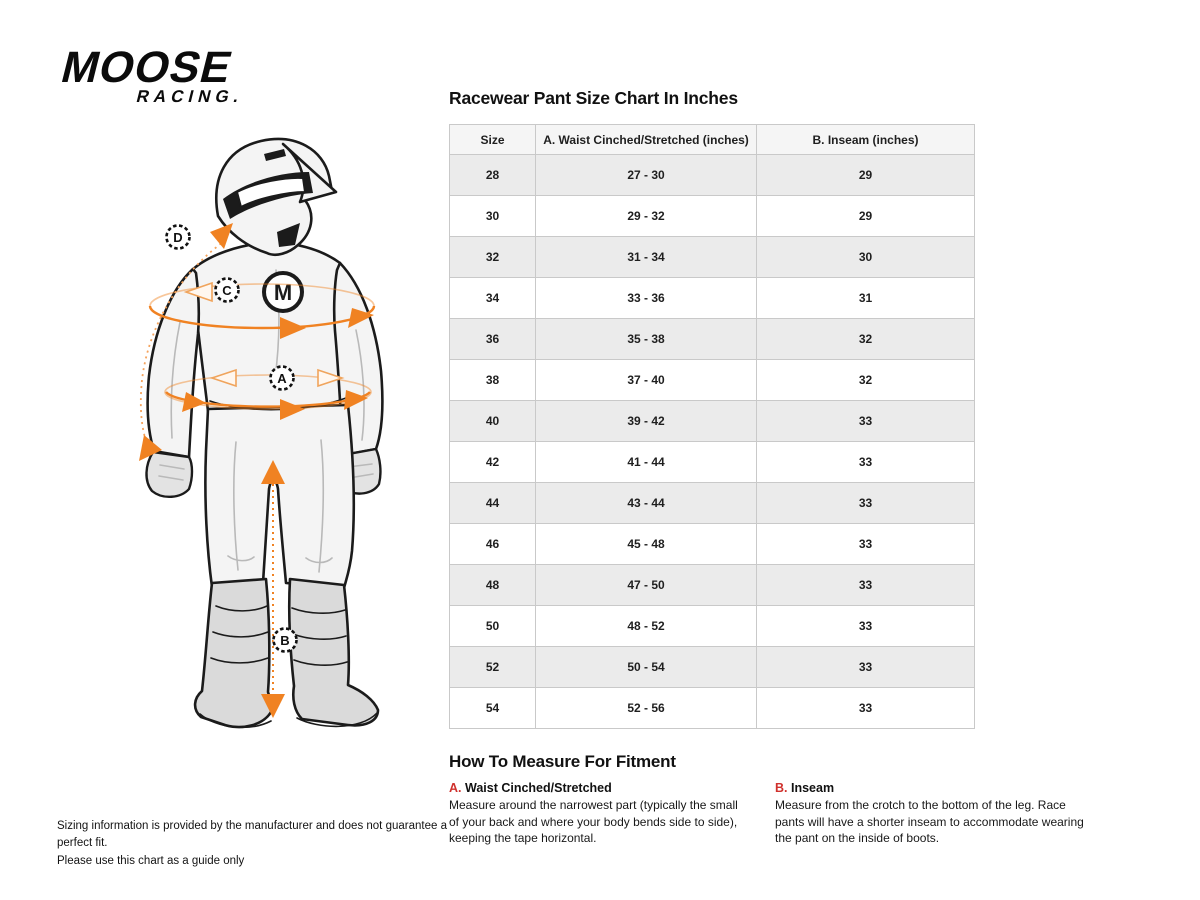  What do you see at coordinates (492, 139) in the screenshot?
I see `column-header-size: Size` at bounding box center [492, 139].